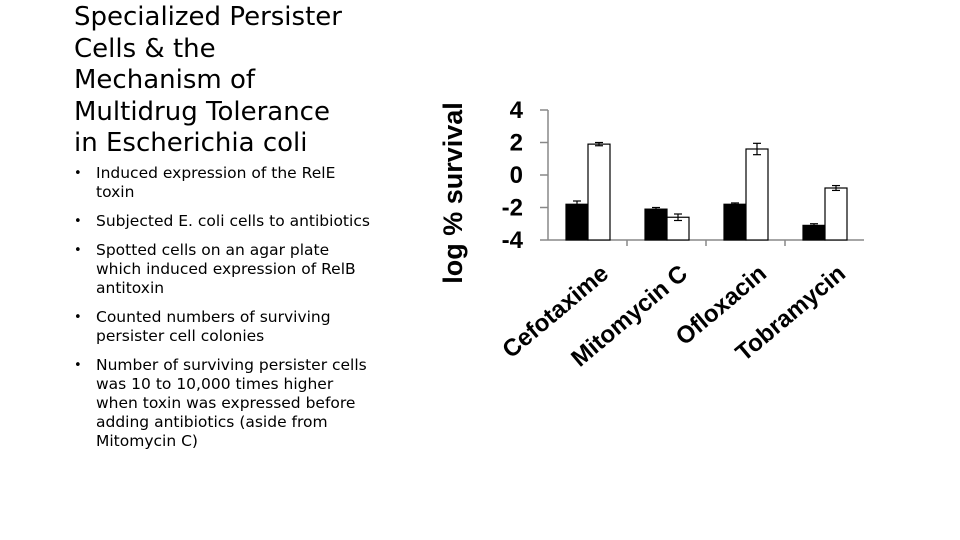  What do you see at coordinates (516, 175) in the screenshot?
I see `y-tick-label: 0` at bounding box center [516, 175].